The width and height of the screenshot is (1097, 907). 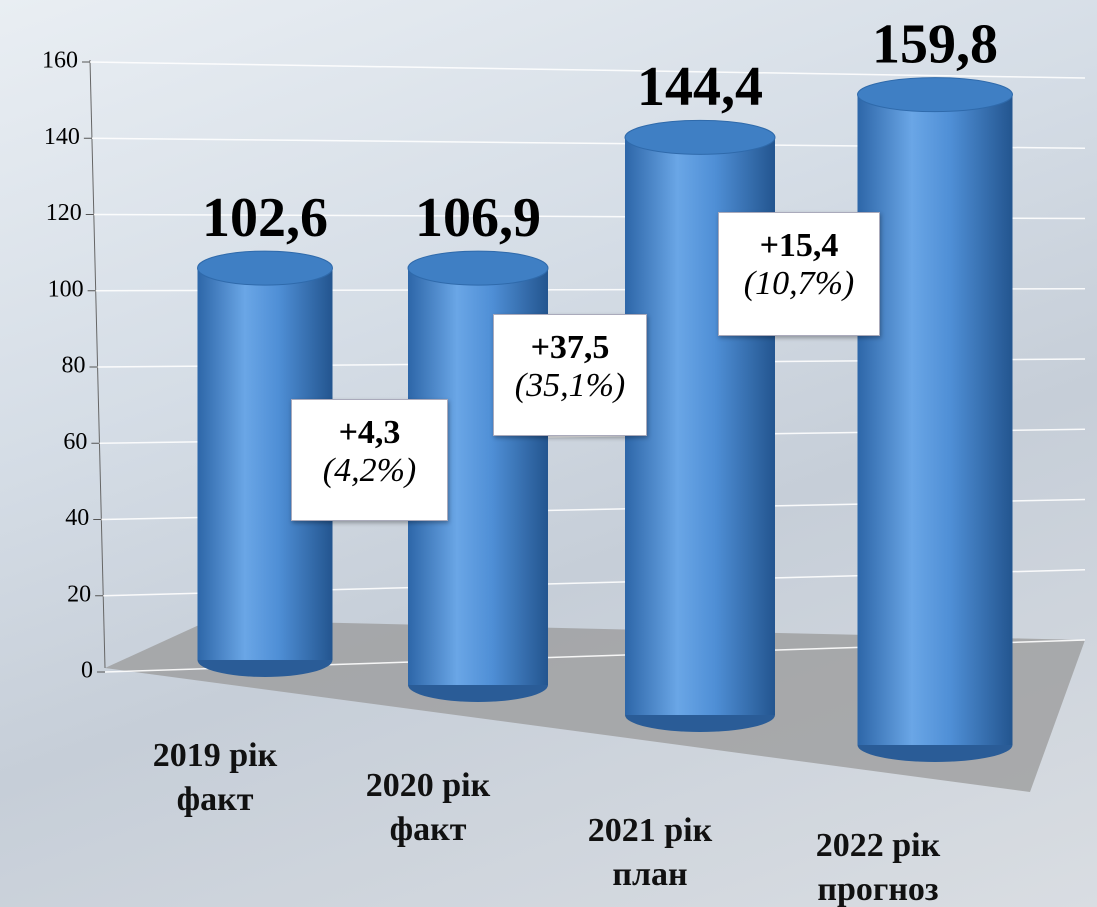 What do you see at coordinates (570, 385) in the screenshot?
I see `annotation-percent: (35,1%)` at bounding box center [570, 385].